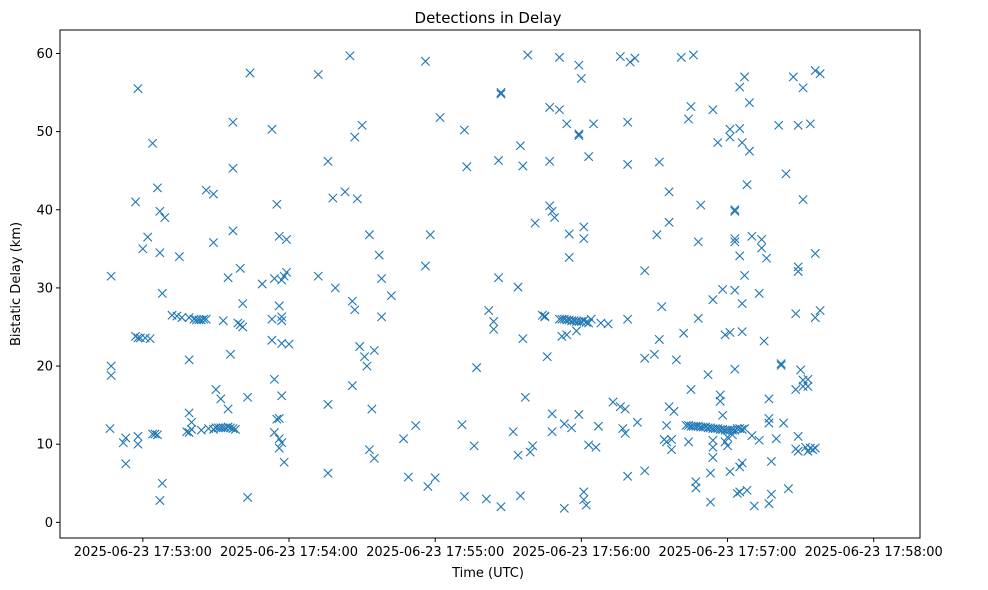 The width and height of the screenshot is (988, 590). Describe the element at coordinates (44, 445) in the screenshot. I see `y-tick-label: 10` at that location.